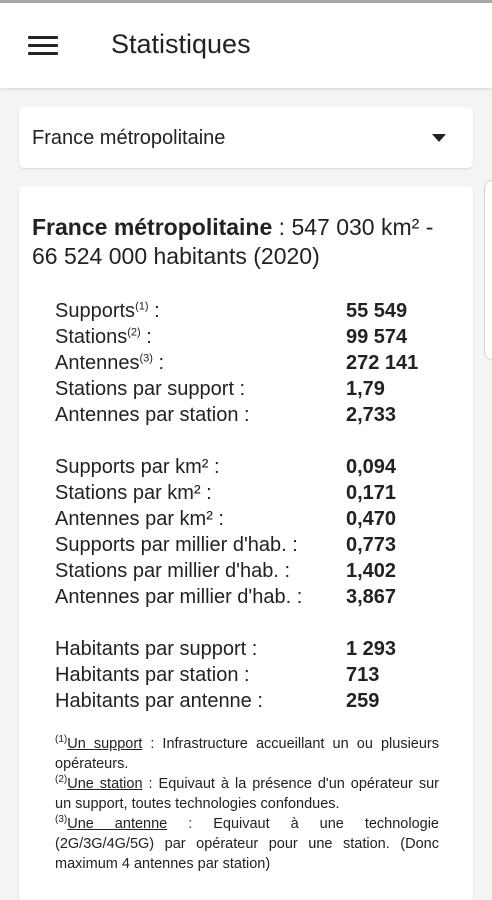  What do you see at coordinates (91, 337) in the screenshot?
I see `stat-label: Stations` at bounding box center [91, 337].